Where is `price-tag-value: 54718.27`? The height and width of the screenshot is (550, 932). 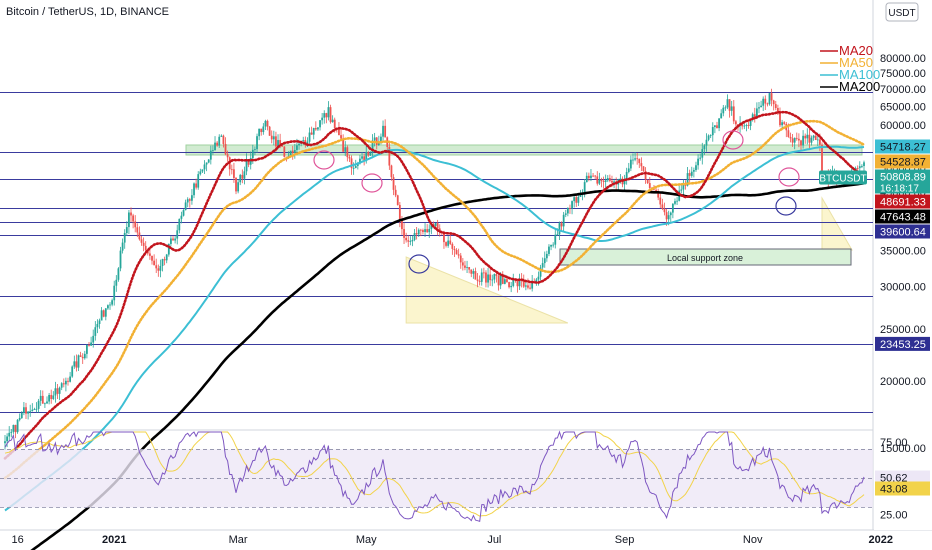
price-tag-value: 54718.27 is located at coordinates (903, 147).